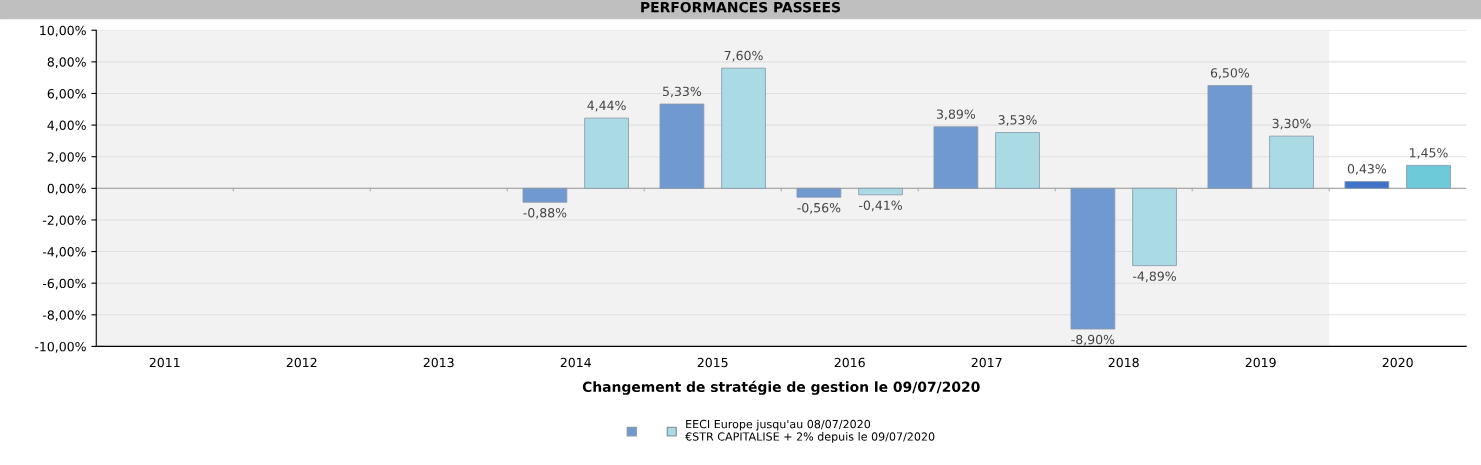 This screenshot has width=1481, height=465. I want to click on legend-label: EECI Europe jusqu'au 08/07/2020 €STR CAPITALISE + 2% depuis le 09/07/2020, so click(810, 431).